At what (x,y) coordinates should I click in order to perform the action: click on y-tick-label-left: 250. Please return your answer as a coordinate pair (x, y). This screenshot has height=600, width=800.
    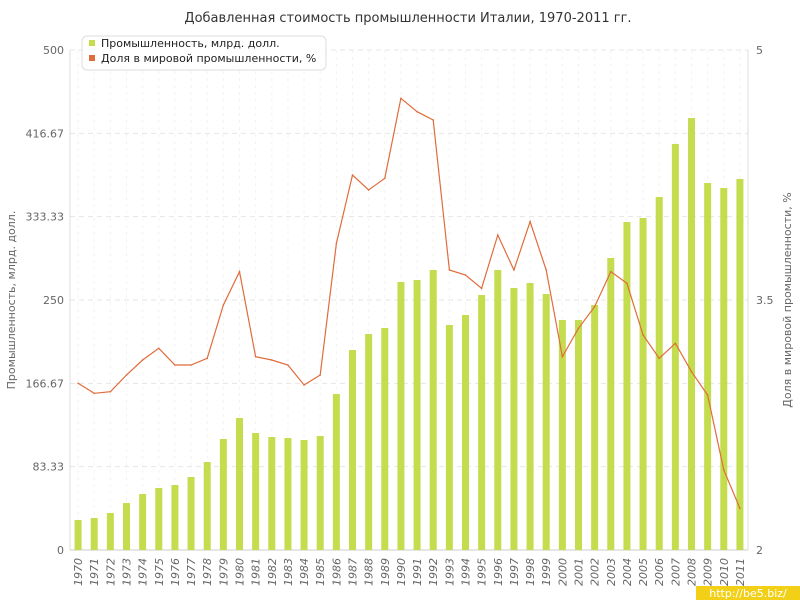
    Looking at the image, I should click on (53, 300).